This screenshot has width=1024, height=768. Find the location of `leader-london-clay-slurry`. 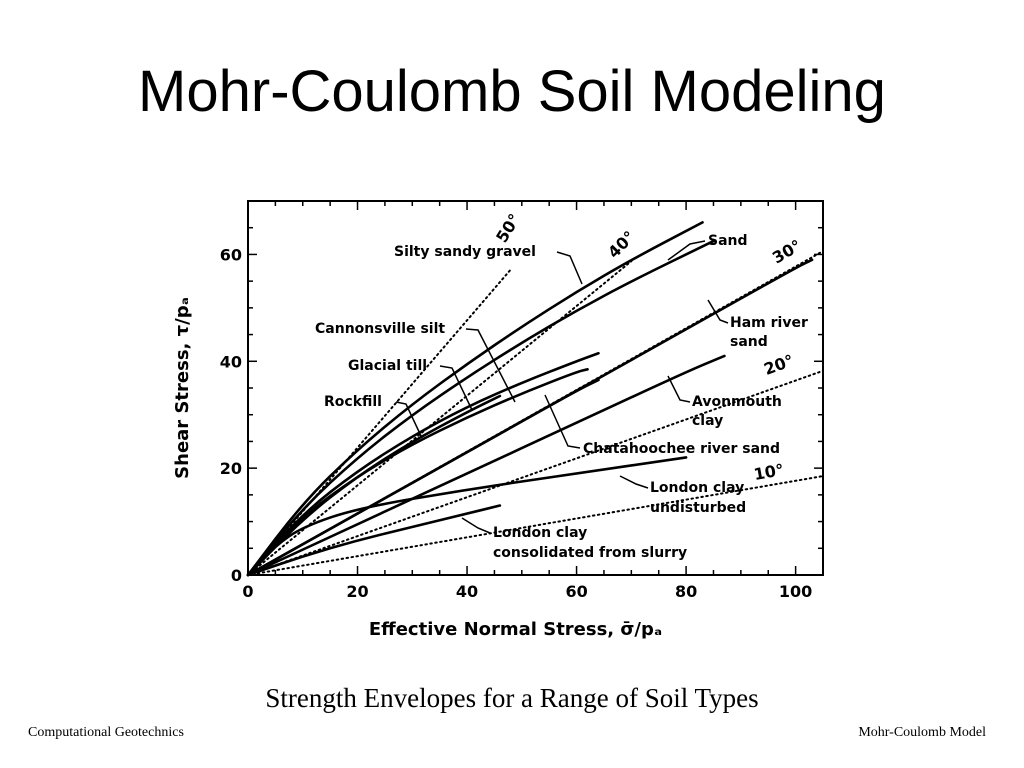

leader-london-clay-slurry is located at coordinates (476, 525).